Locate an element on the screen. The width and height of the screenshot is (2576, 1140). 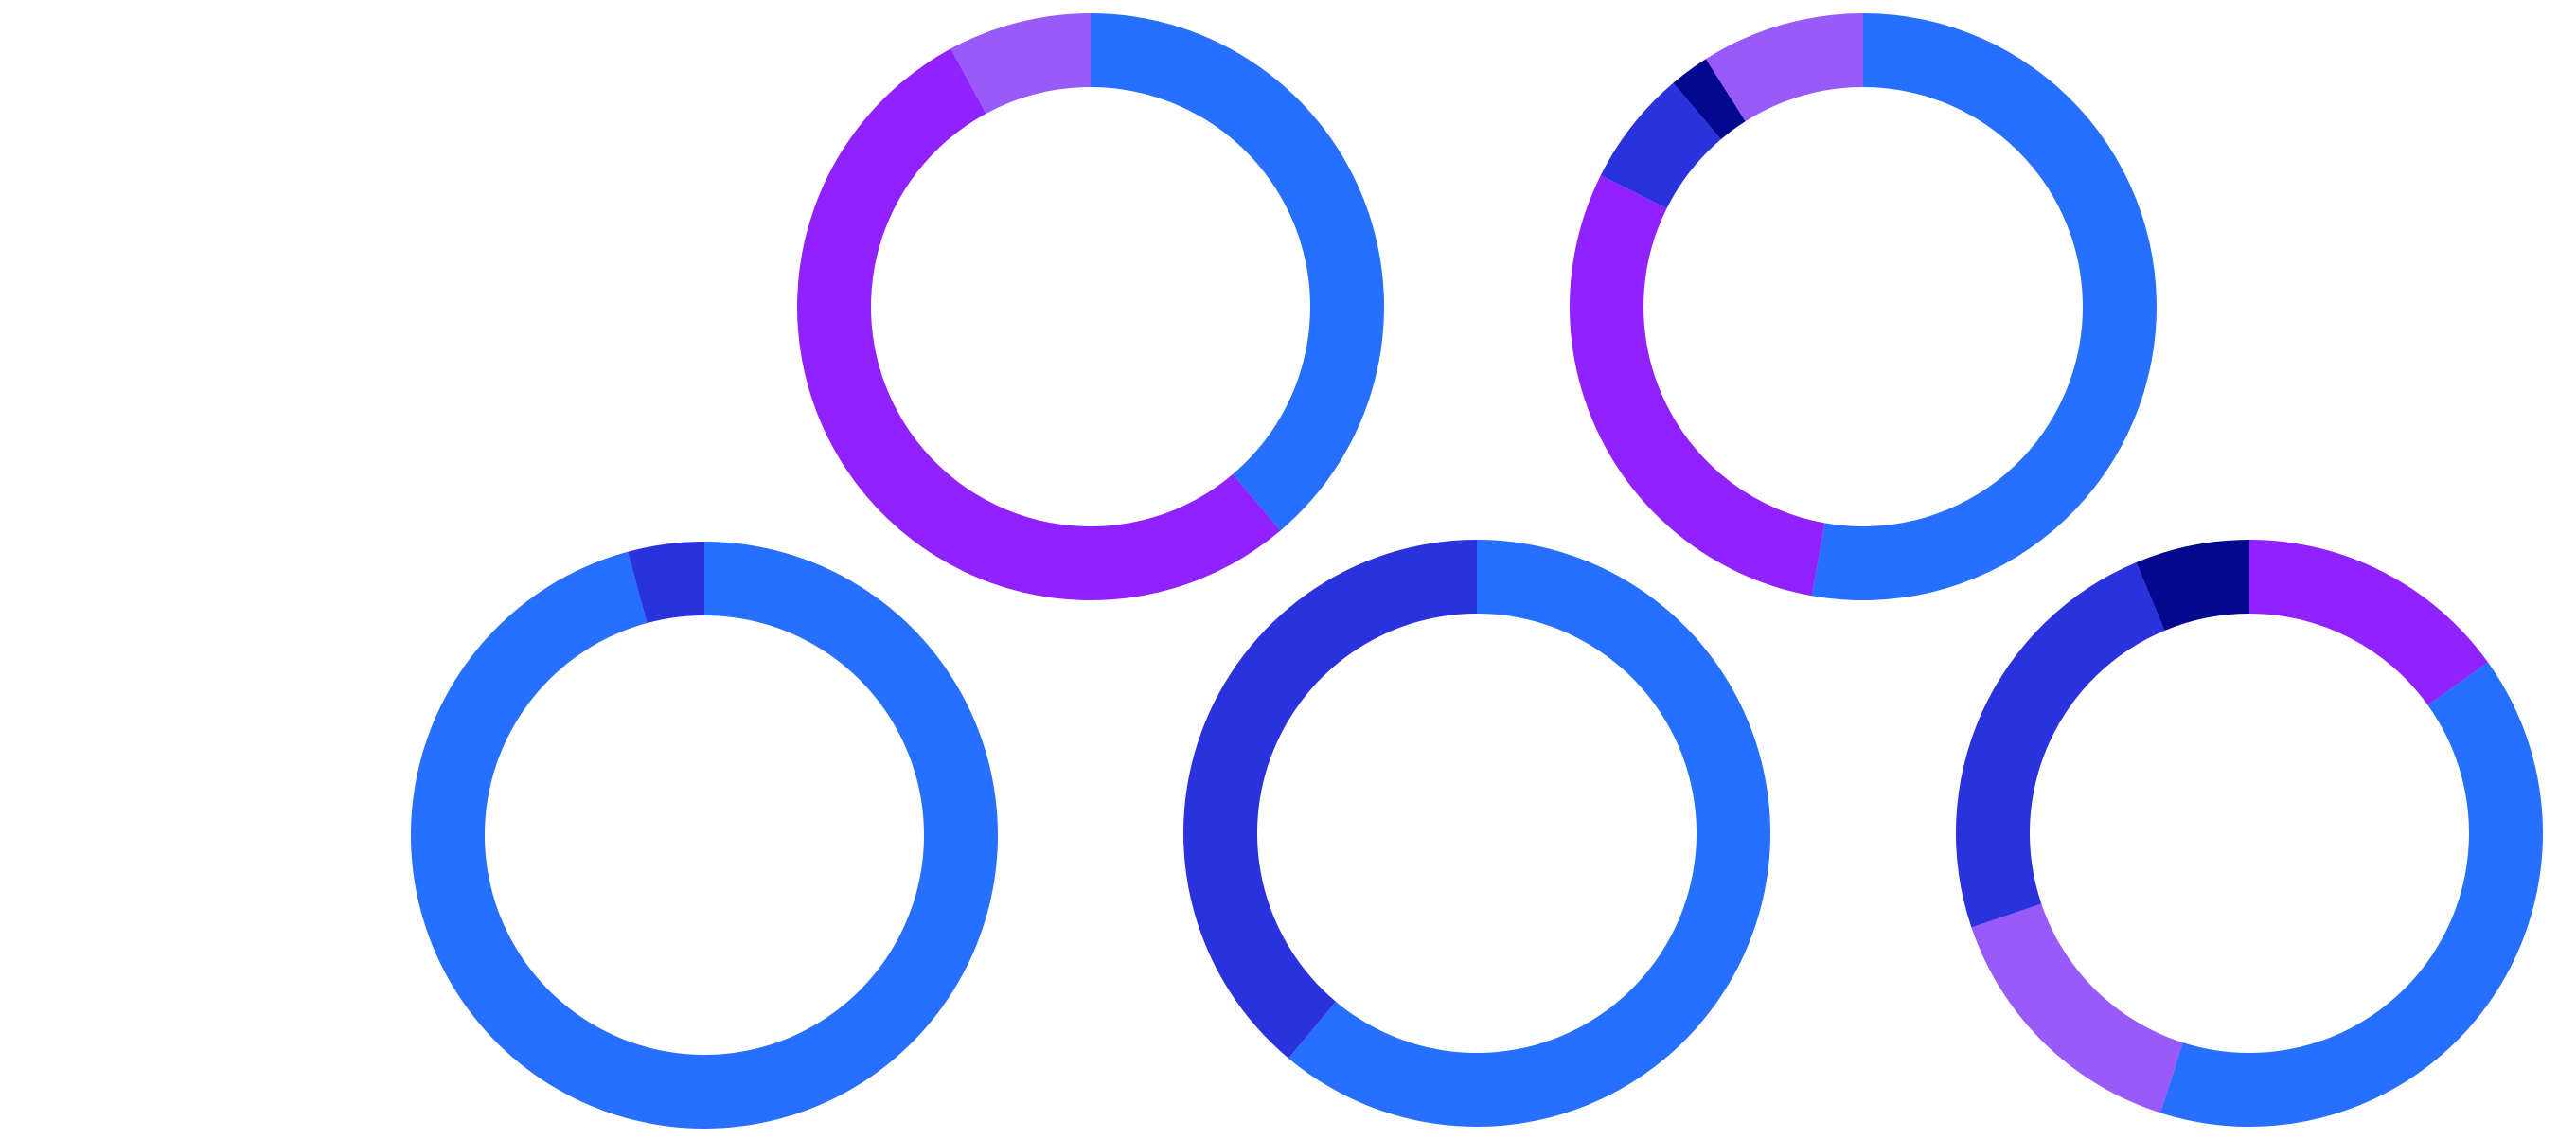
donut-chart-bottom-center is located at coordinates (1477, 834).